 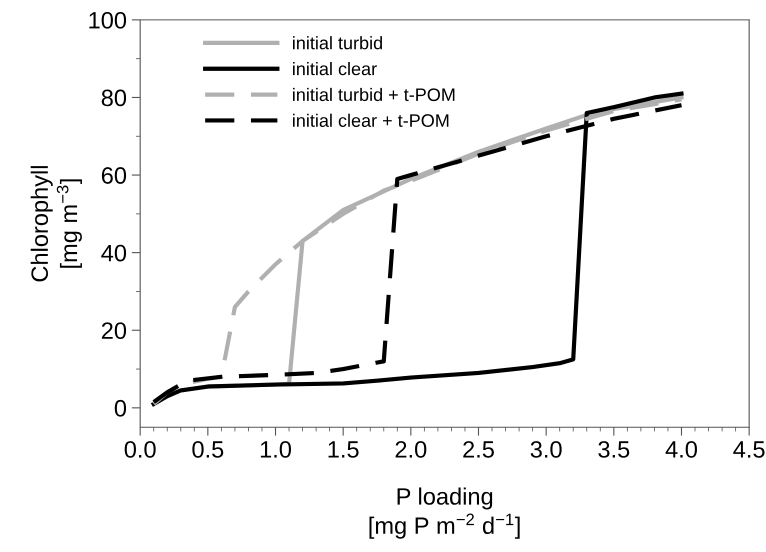 I want to click on y-tick-label: 100, so click(x=107, y=20).